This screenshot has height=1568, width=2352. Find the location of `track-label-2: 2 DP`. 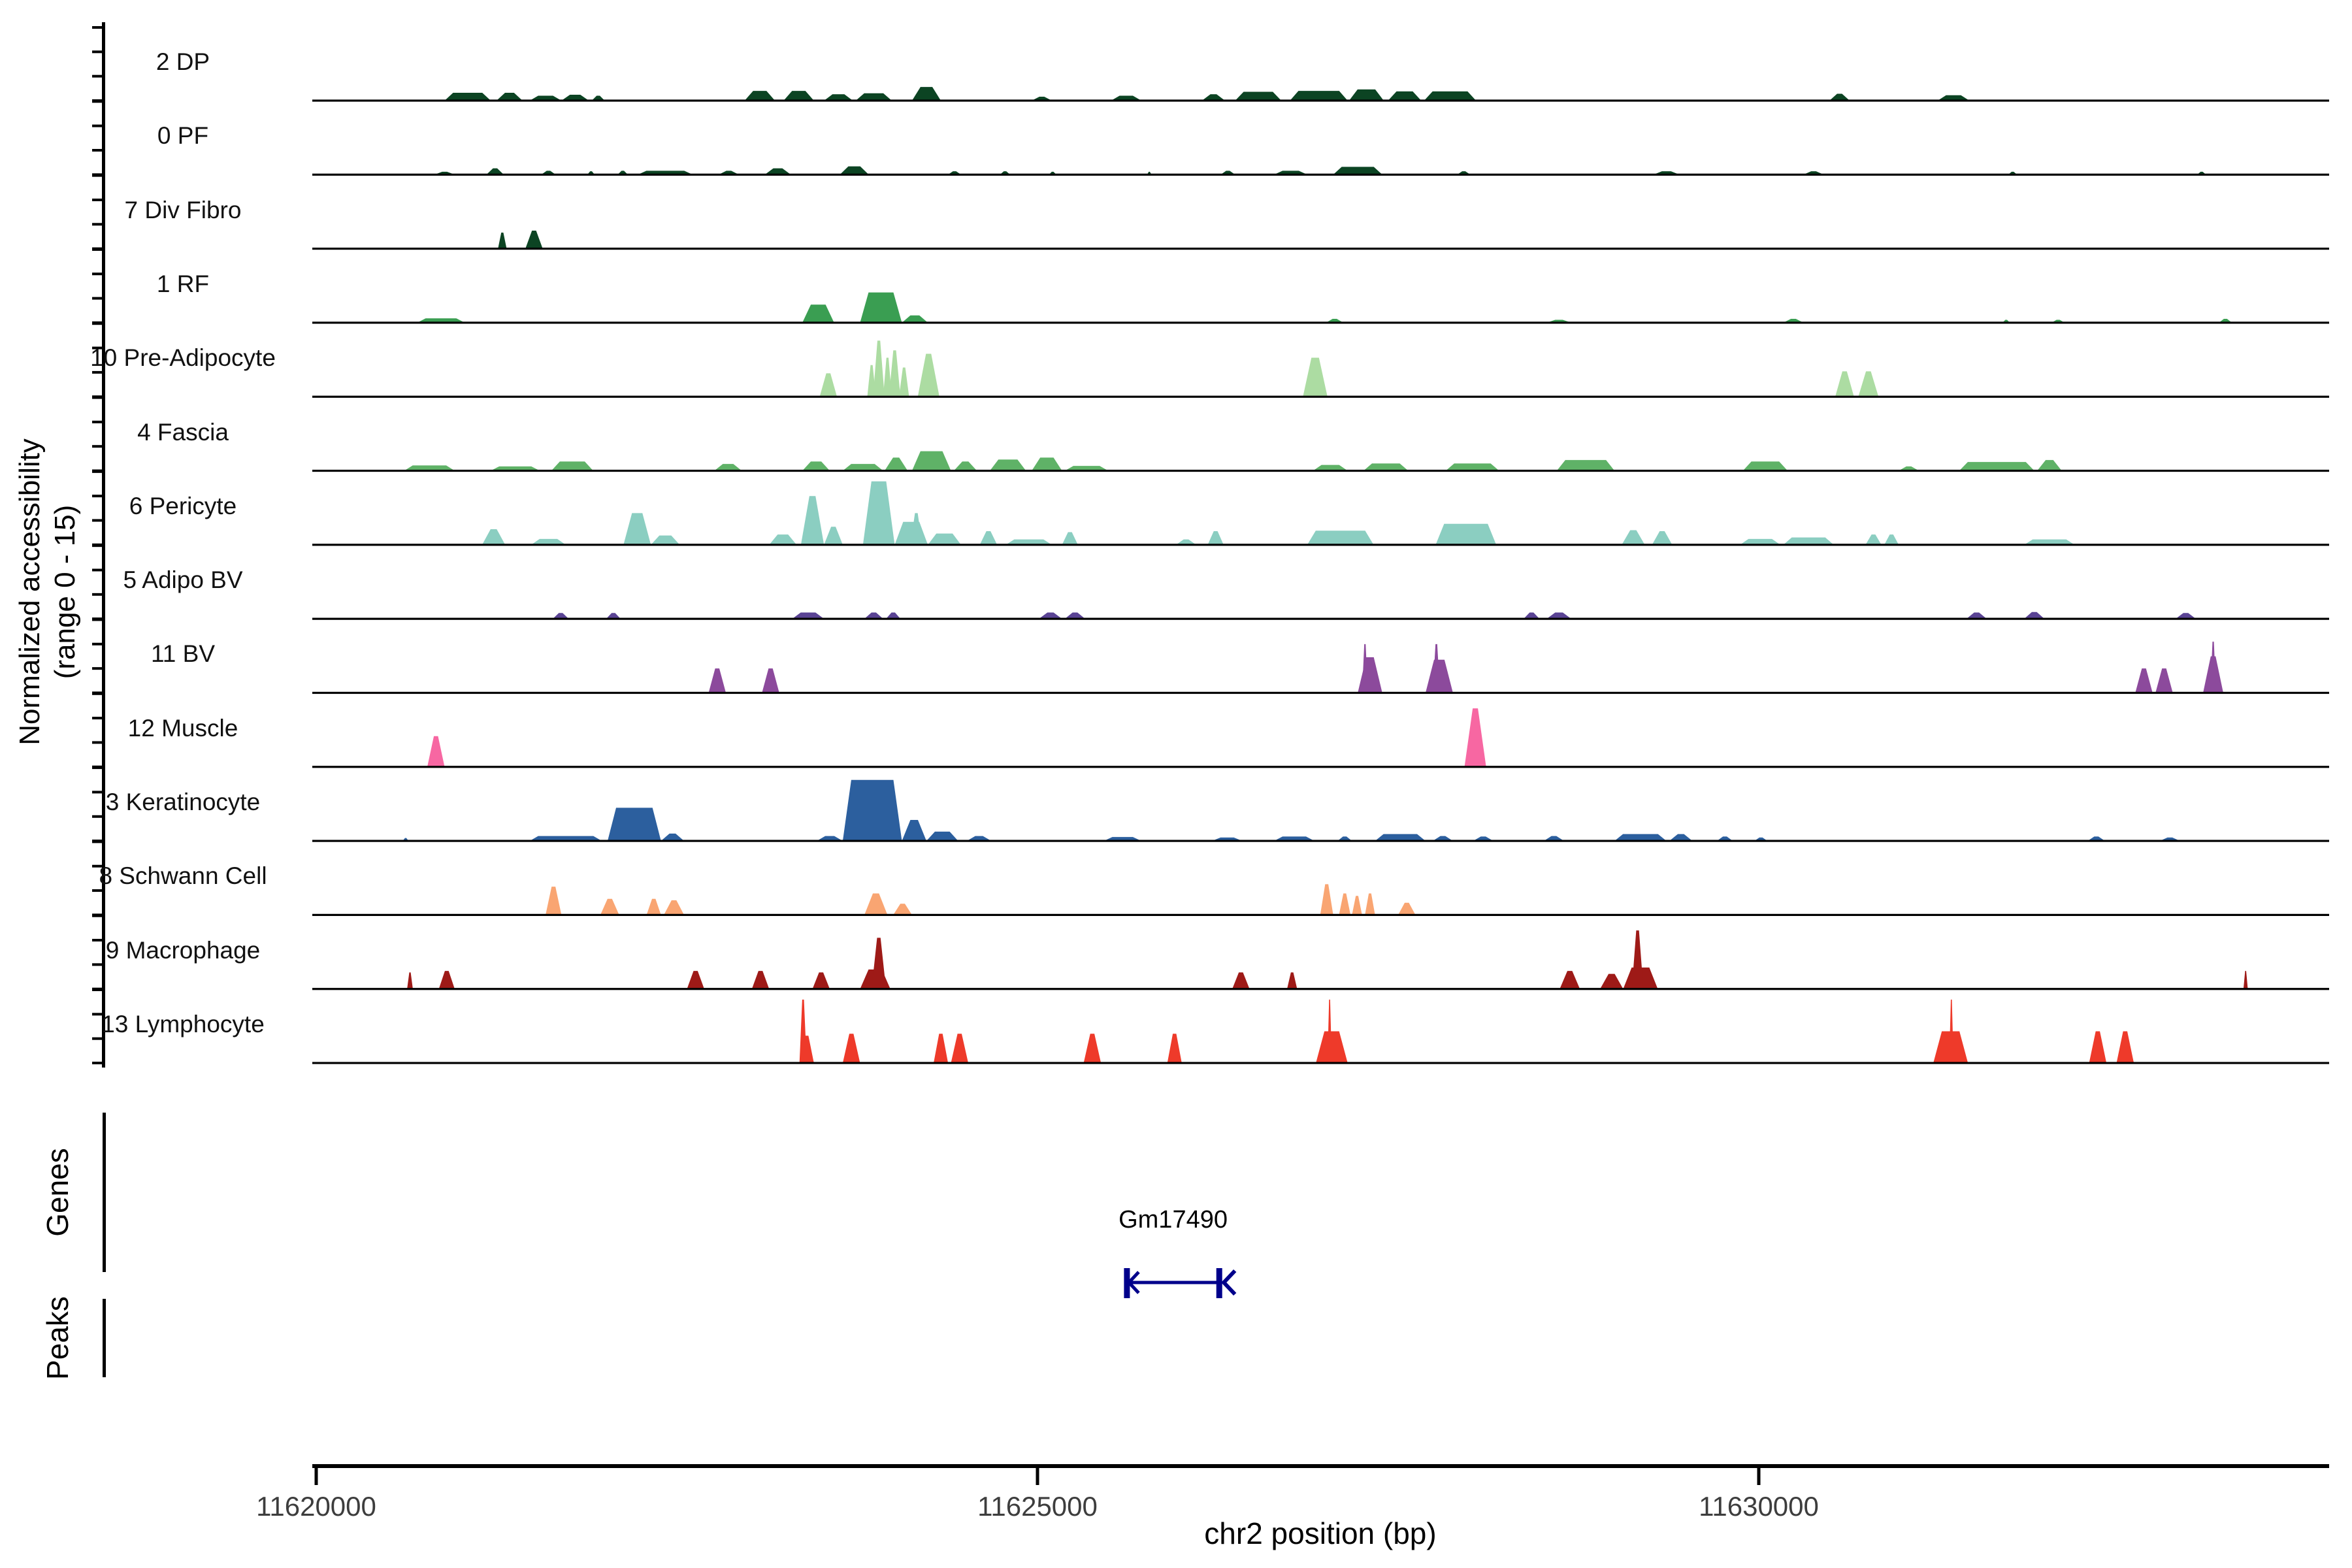

track-label-2: 2 DP is located at coordinates (182, 61).